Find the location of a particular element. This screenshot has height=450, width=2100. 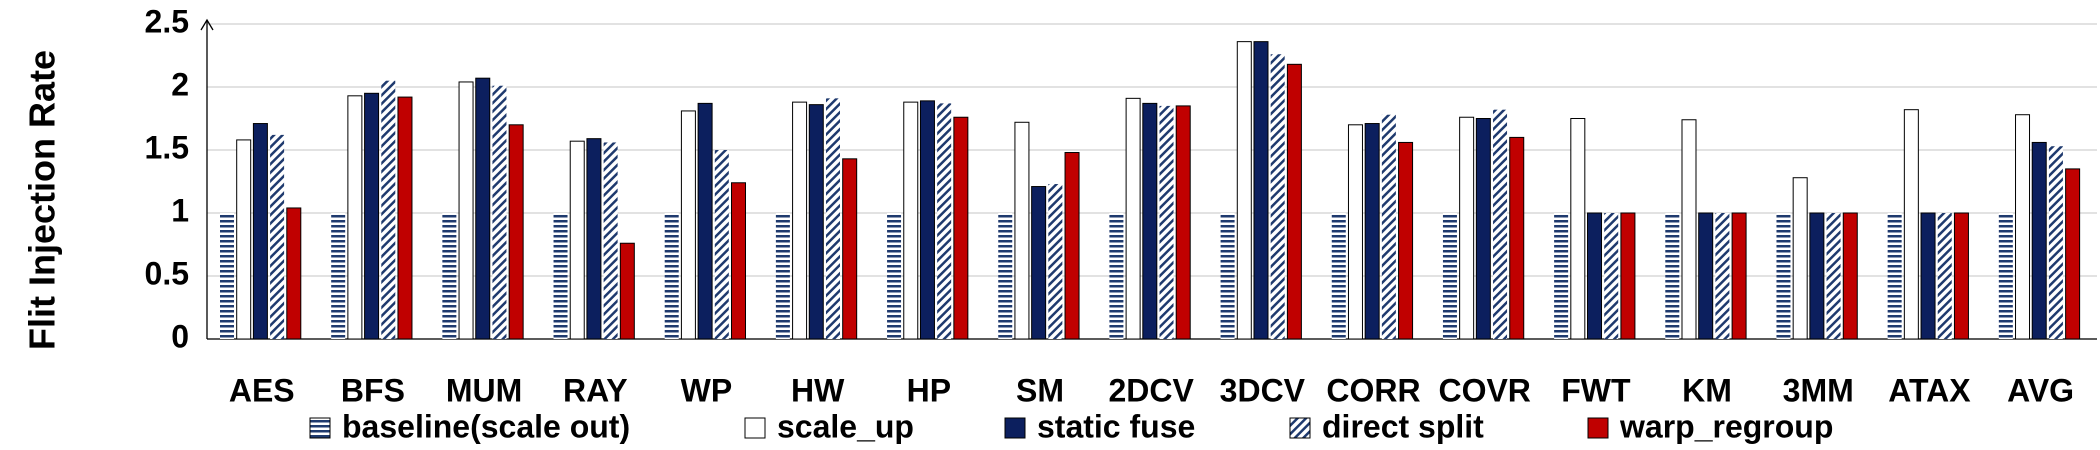

x-tick-label: HP is located at coordinates (929, 390).